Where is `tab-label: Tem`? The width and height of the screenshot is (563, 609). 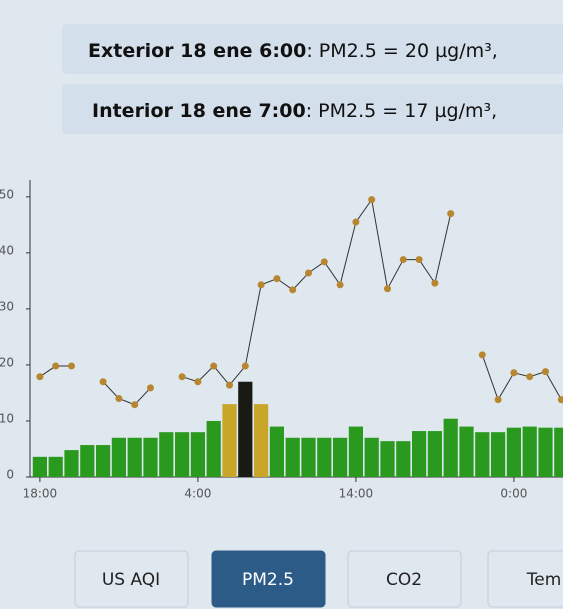
tab-label: Tem is located at coordinates (544, 580).